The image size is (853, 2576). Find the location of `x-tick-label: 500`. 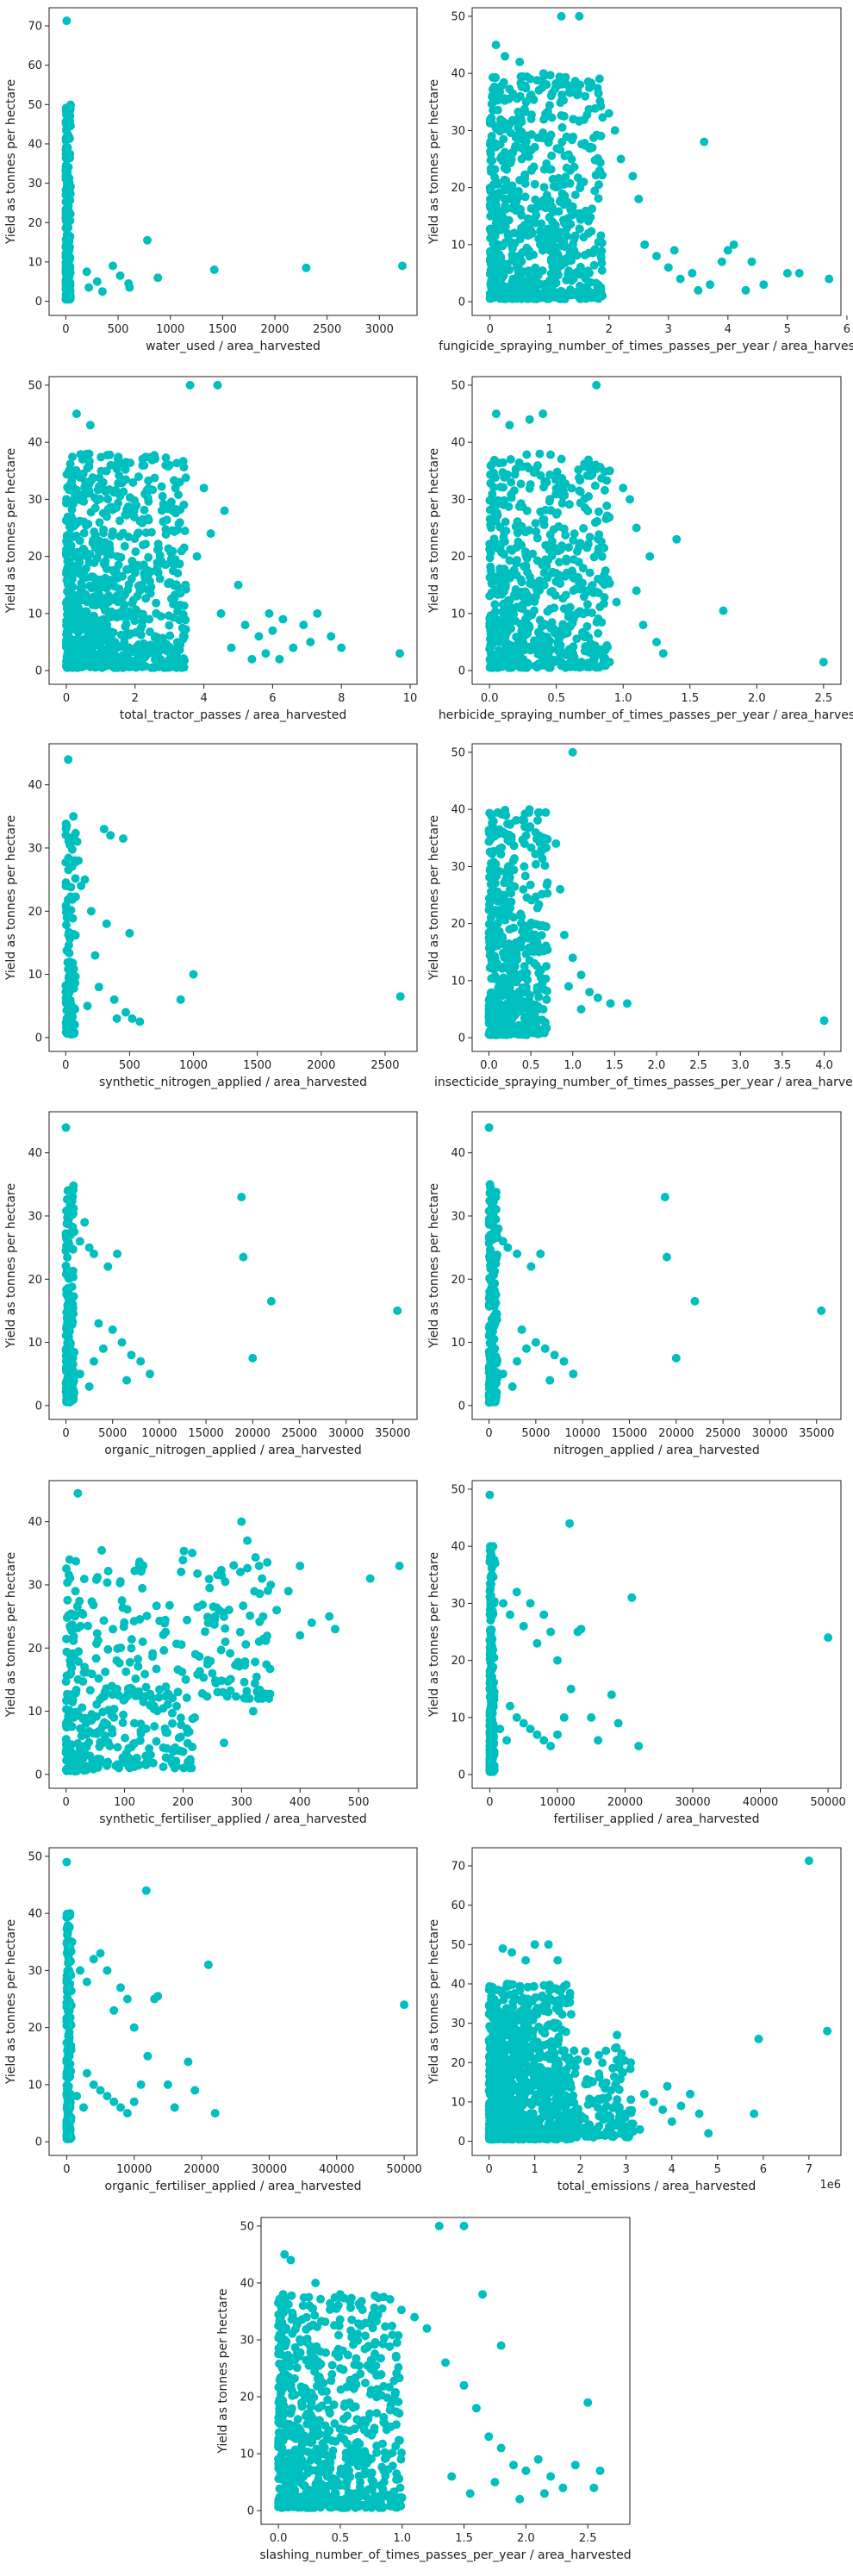

x-tick-label: 500 is located at coordinates (118, 329).